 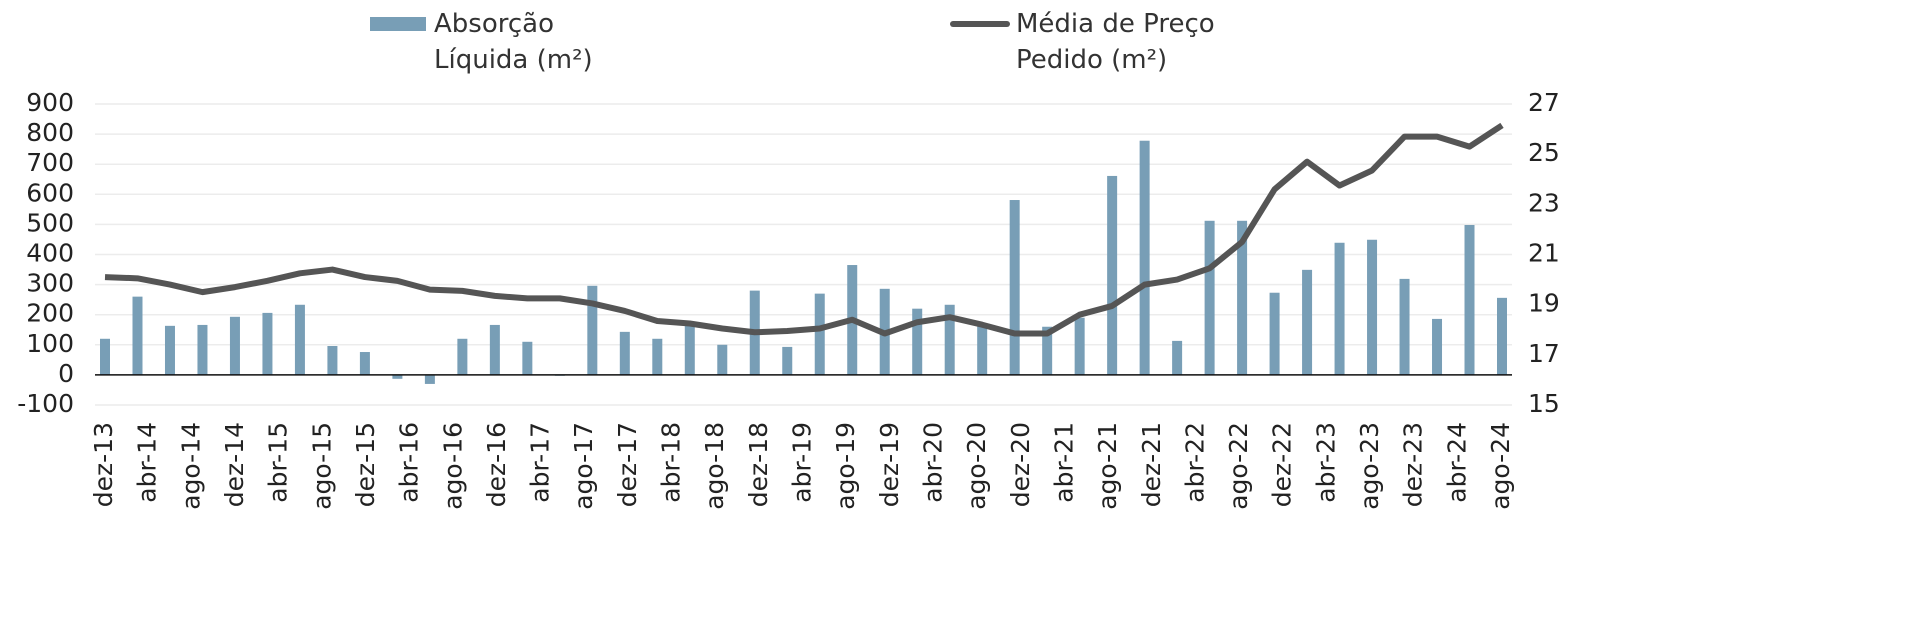 What do you see at coordinates (627, 464) in the screenshot?
I see `x-tick-label: dez-17` at bounding box center [627, 464].